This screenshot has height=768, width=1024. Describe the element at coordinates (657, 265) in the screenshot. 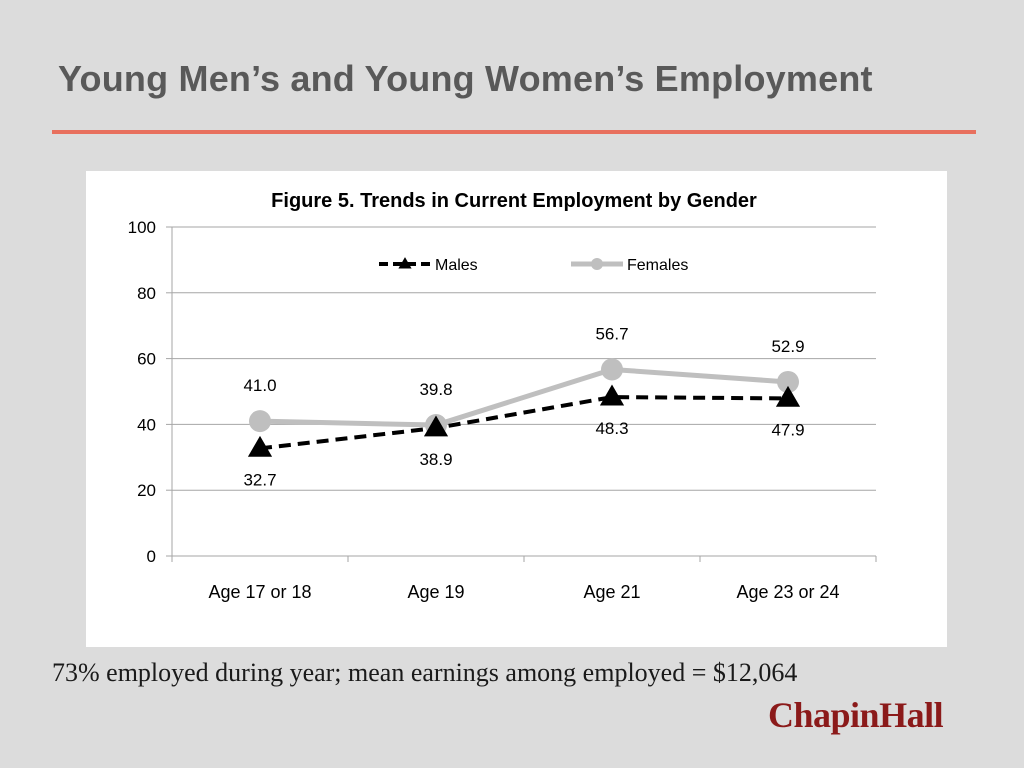

I see `legend-label-females: Females` at that location.